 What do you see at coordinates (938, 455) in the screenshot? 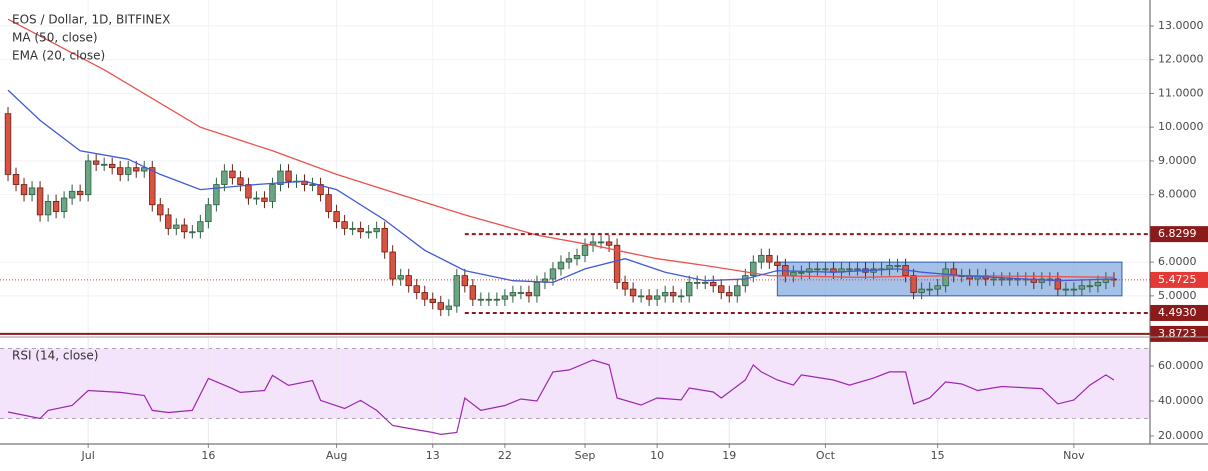
I see `x-tick-label: 15` at bounding box center [938, 455].